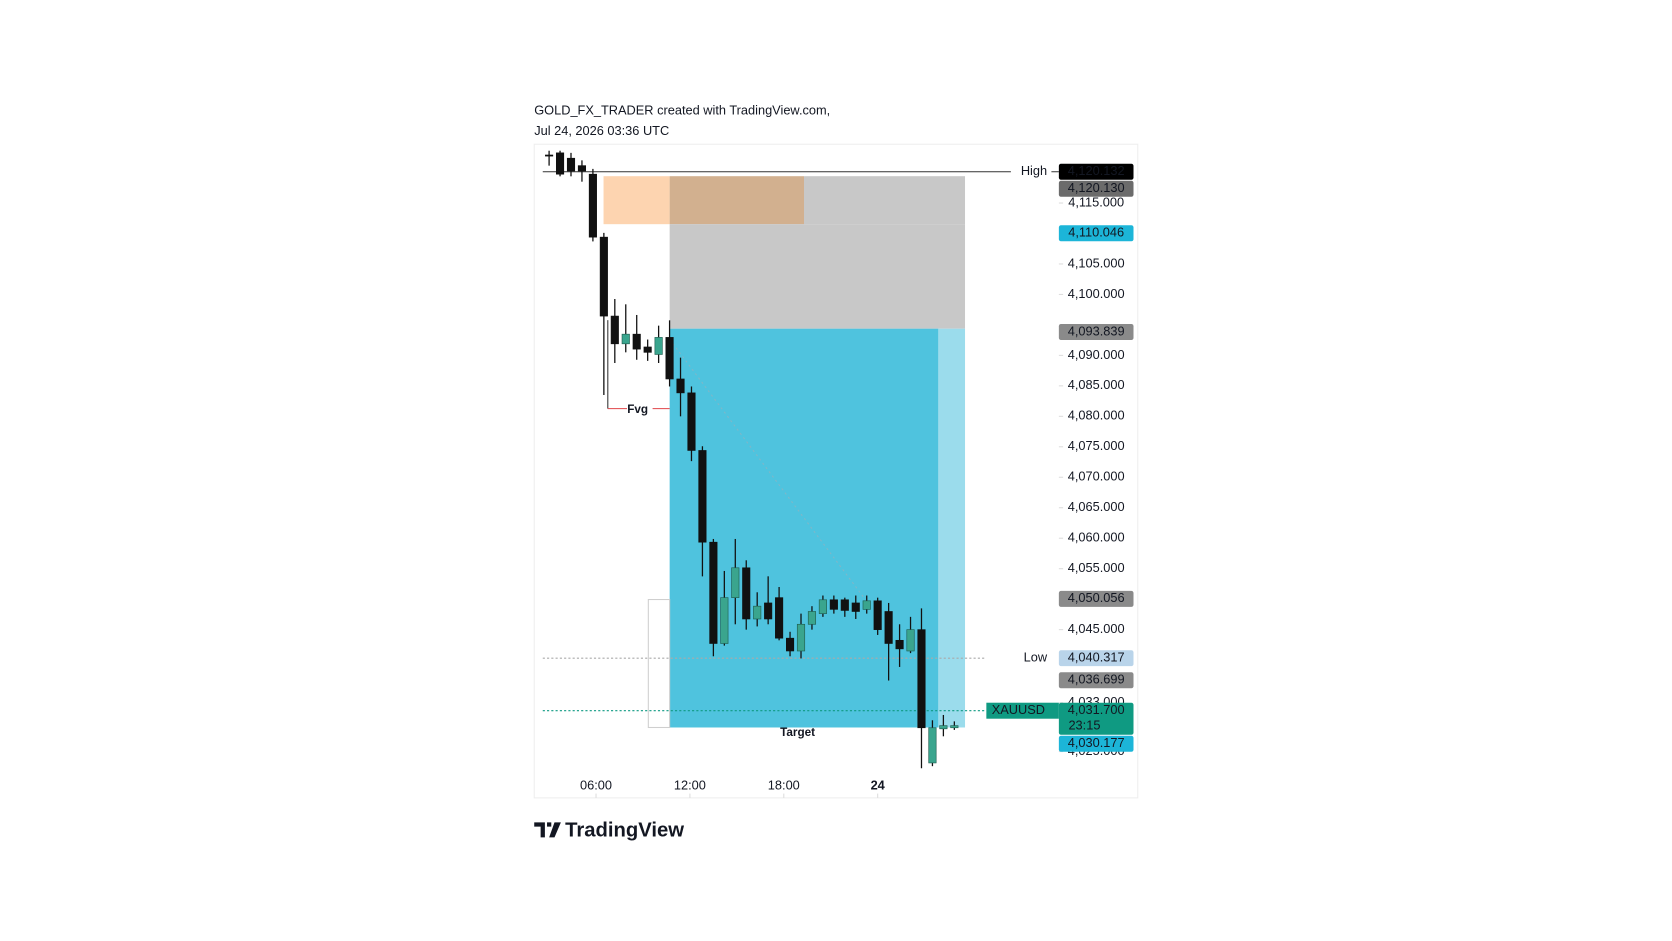  I want to click on price-tag-label: 4,030.177, so click(1096, 742).